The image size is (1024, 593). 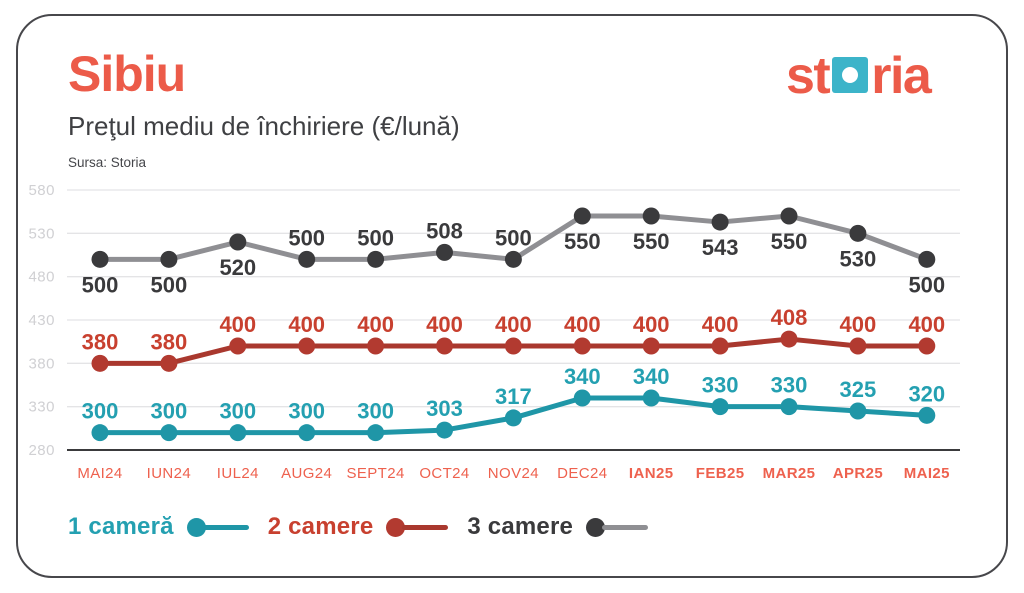 What do you see at coordinates (513, 259) in the screenshot?
I see `data-point-3-camere-nov24` at bounding box center [513, 259].